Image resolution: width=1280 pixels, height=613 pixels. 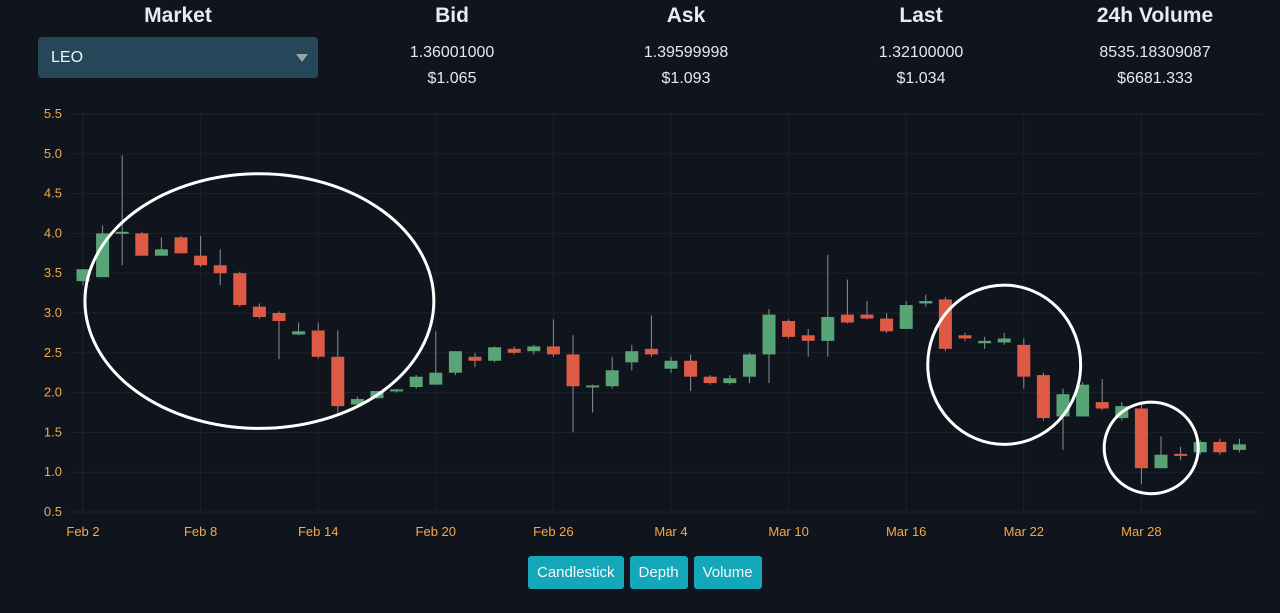 I want to click on chevron-down-icon, so click(x=302, y=58).